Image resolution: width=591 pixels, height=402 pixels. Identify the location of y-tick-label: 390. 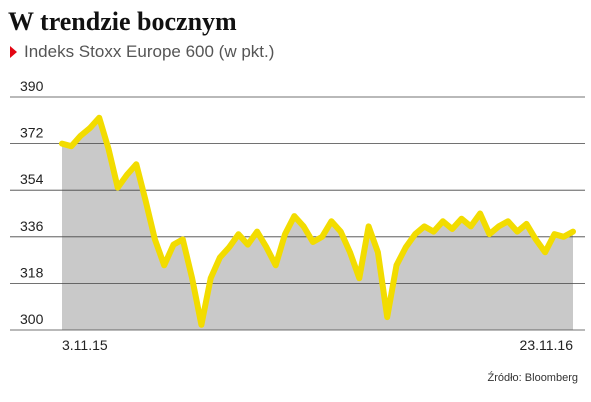
(32, 86).